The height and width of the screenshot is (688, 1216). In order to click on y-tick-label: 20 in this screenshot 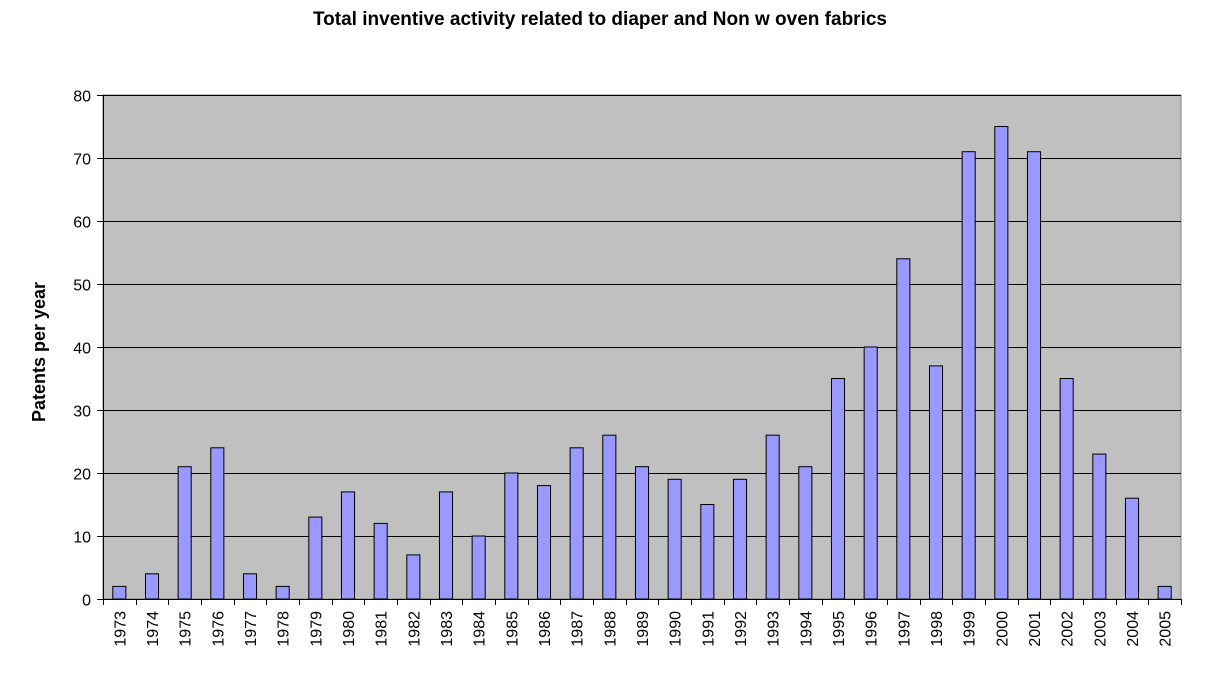, I will do `click(82, 475)`.